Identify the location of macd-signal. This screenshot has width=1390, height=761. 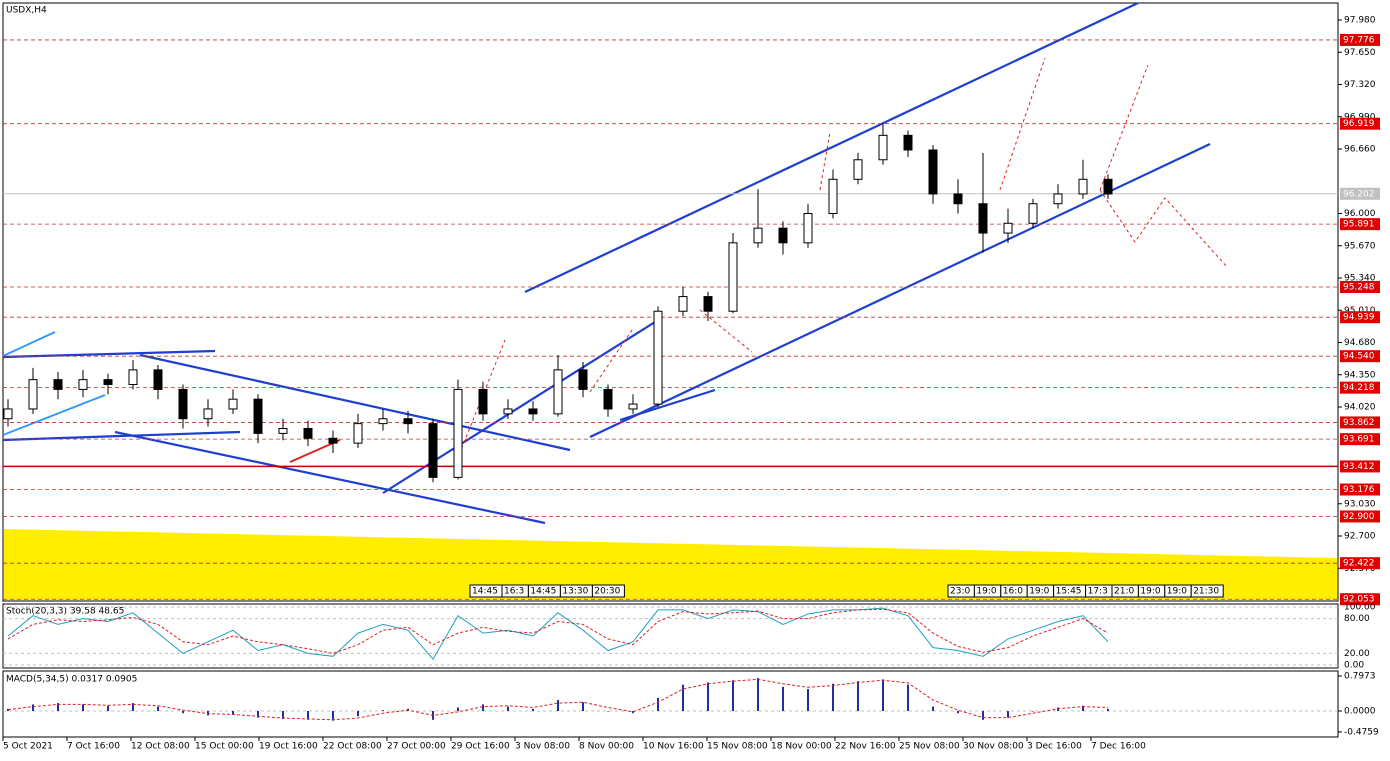
(558, 699).